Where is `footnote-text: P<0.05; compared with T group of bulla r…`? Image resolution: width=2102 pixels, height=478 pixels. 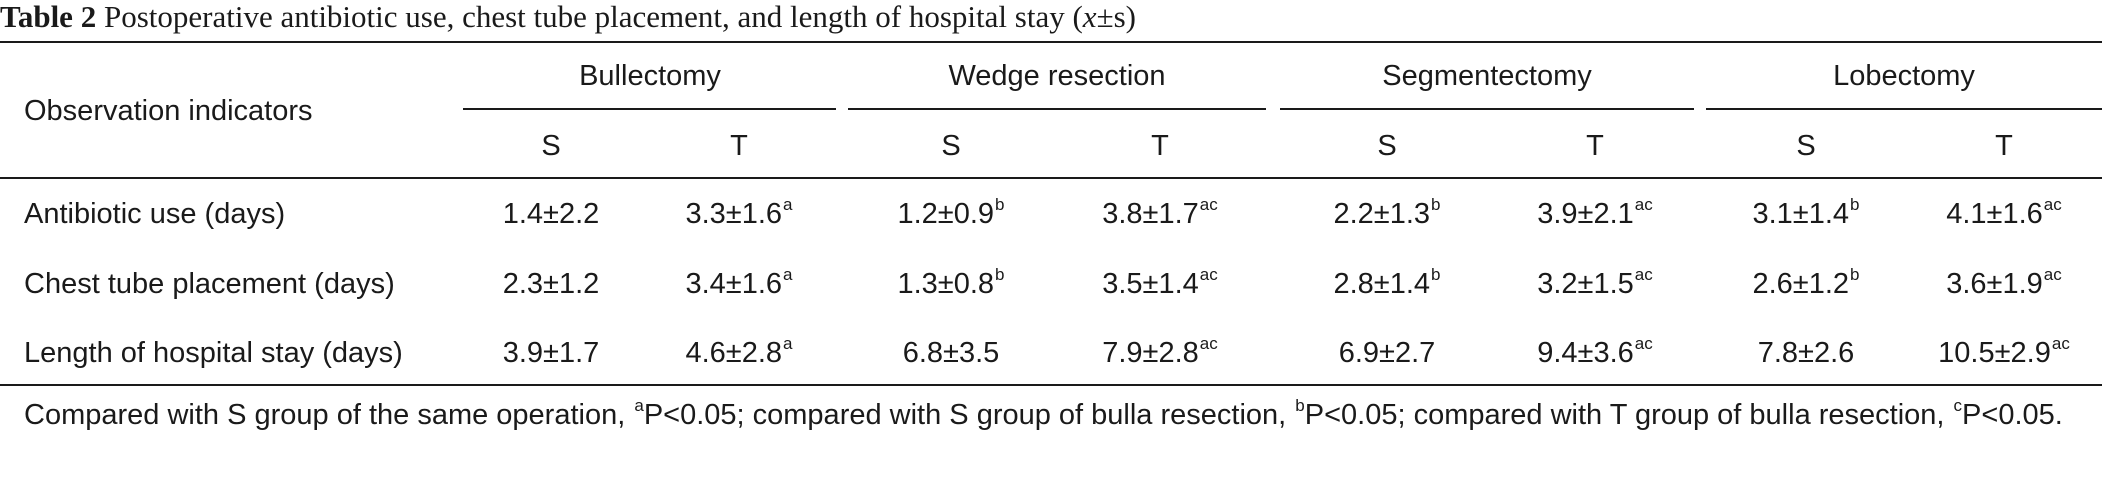 footnote-text: P<0.05; compared with T group of bulla r… is located at coordinates (1628, 415).